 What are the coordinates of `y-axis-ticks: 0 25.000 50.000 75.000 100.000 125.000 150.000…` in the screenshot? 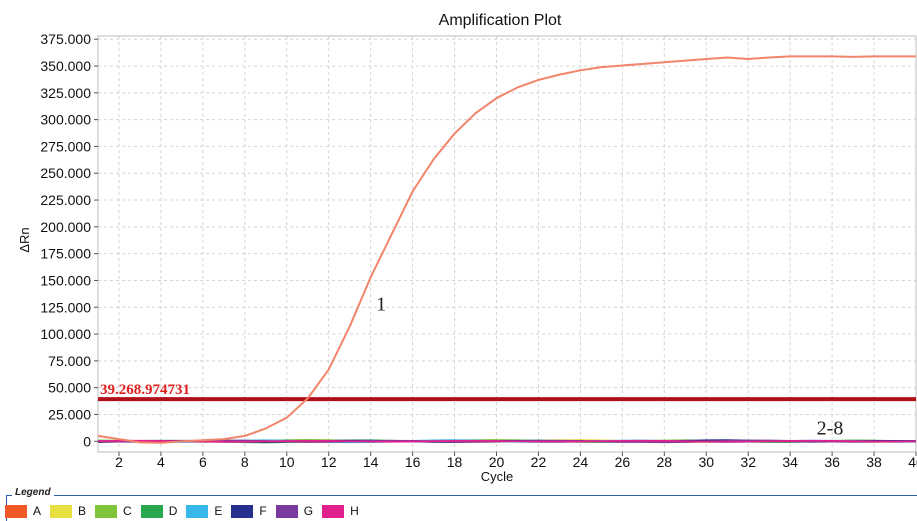 It's located at (69, 240).